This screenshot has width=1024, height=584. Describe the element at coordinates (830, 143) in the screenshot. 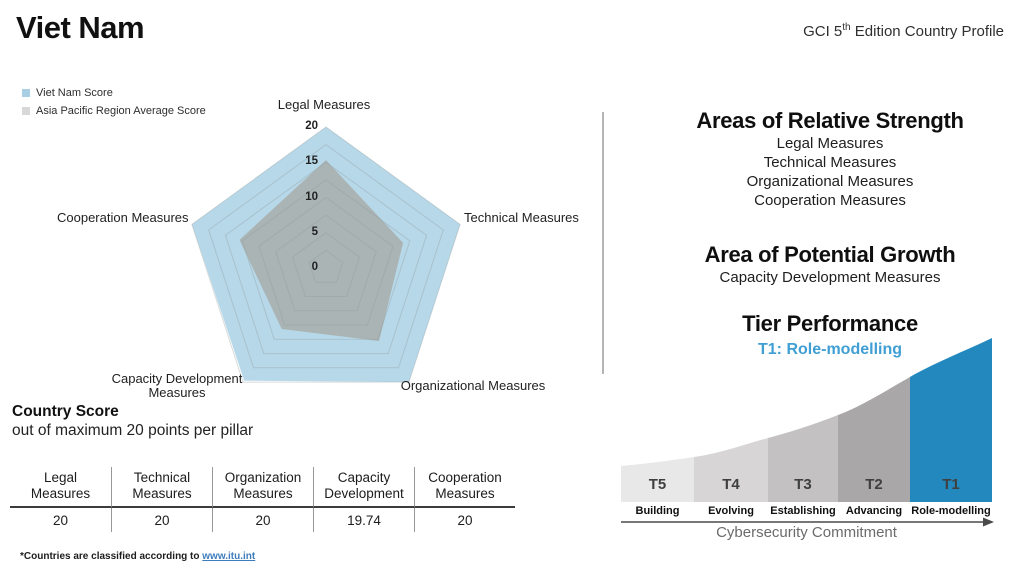

I see `strength-item: Legal Measures` at that location.